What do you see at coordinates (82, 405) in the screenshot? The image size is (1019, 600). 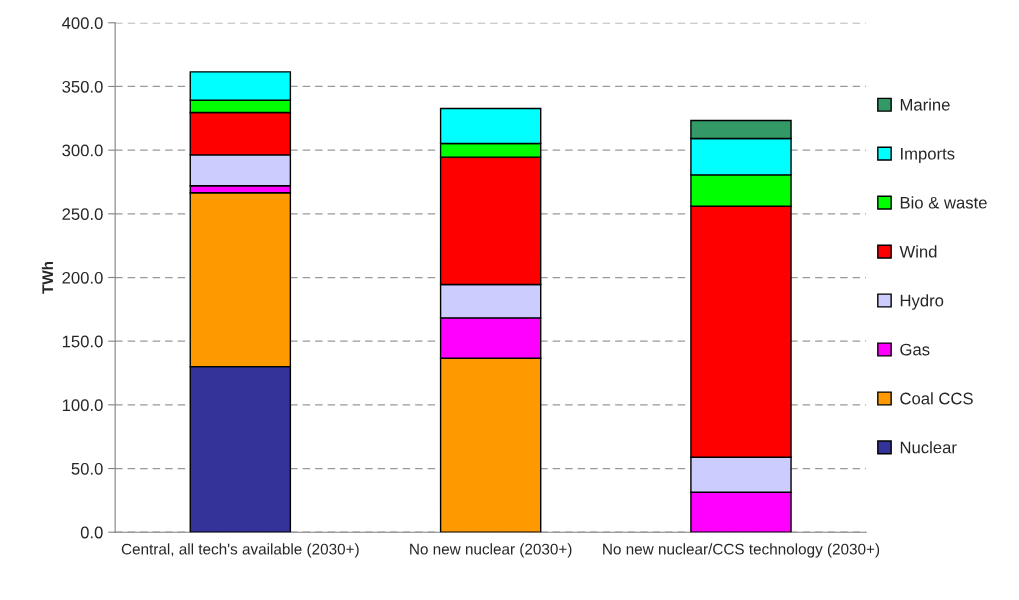 I see `y-tick-label: 100.0` at bounding box center [82, 405].